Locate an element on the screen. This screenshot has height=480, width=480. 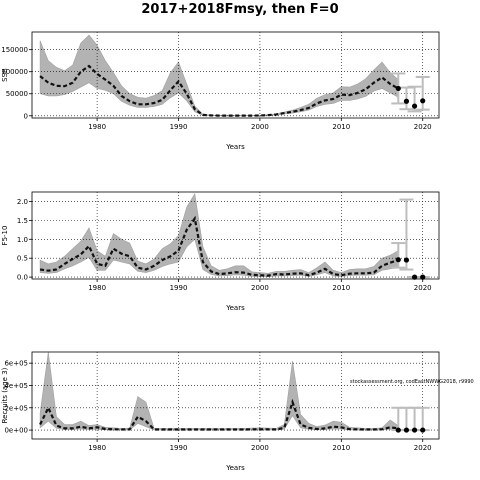
ssb-ylabel: SSB is located at coordinates (5, 75).